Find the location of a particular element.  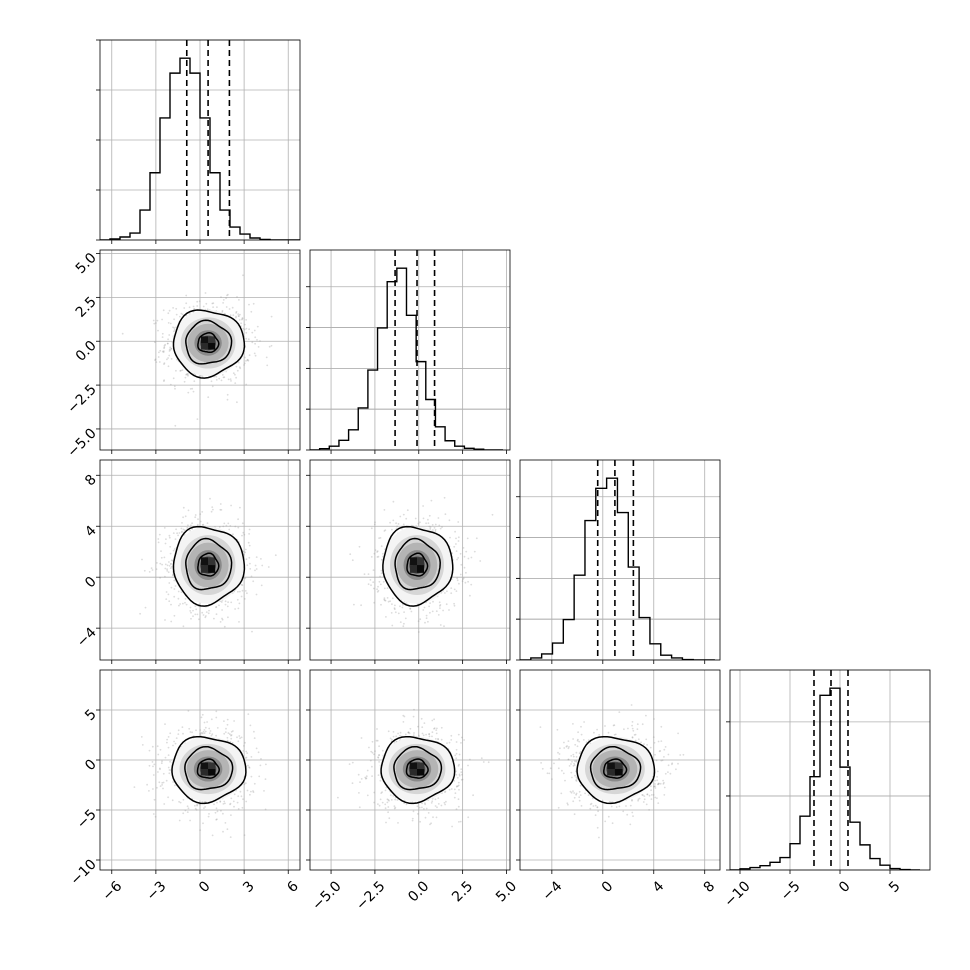

y-tick-label: 2.5 is located at coordinates (86, 307).